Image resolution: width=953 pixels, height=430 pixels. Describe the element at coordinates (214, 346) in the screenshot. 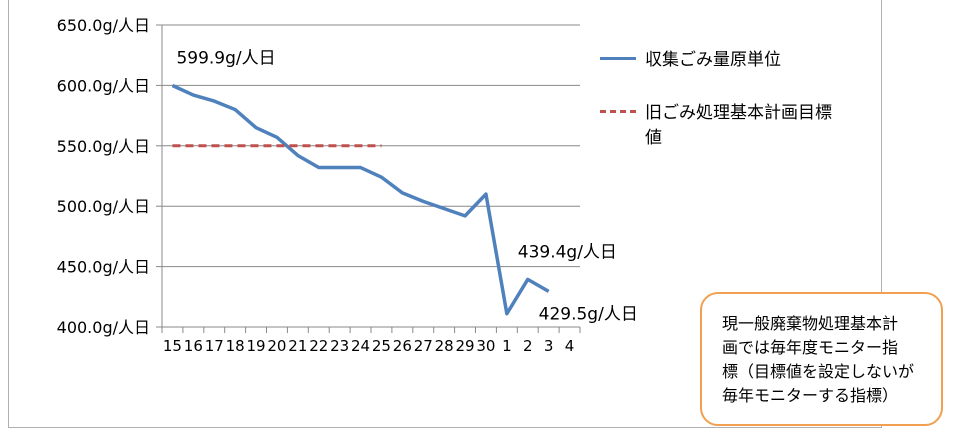

I see `x-tick-label-17: 17` at that location.